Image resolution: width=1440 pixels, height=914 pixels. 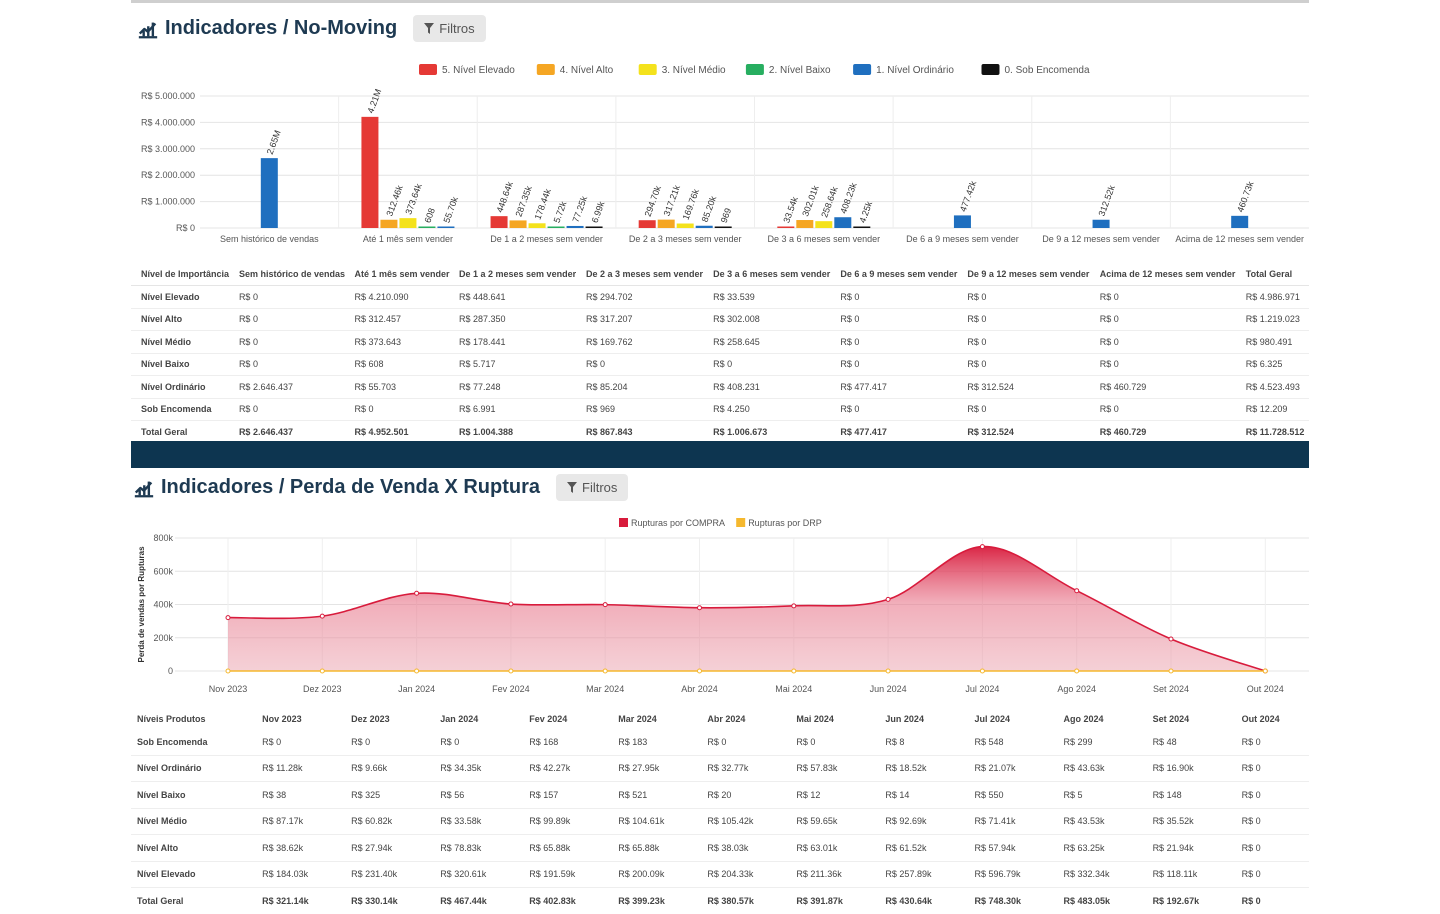 What do you see at coordinates (653, 201) in the screenshot?
I see `data-label: 294.70k` at bounding box center [653, 201].